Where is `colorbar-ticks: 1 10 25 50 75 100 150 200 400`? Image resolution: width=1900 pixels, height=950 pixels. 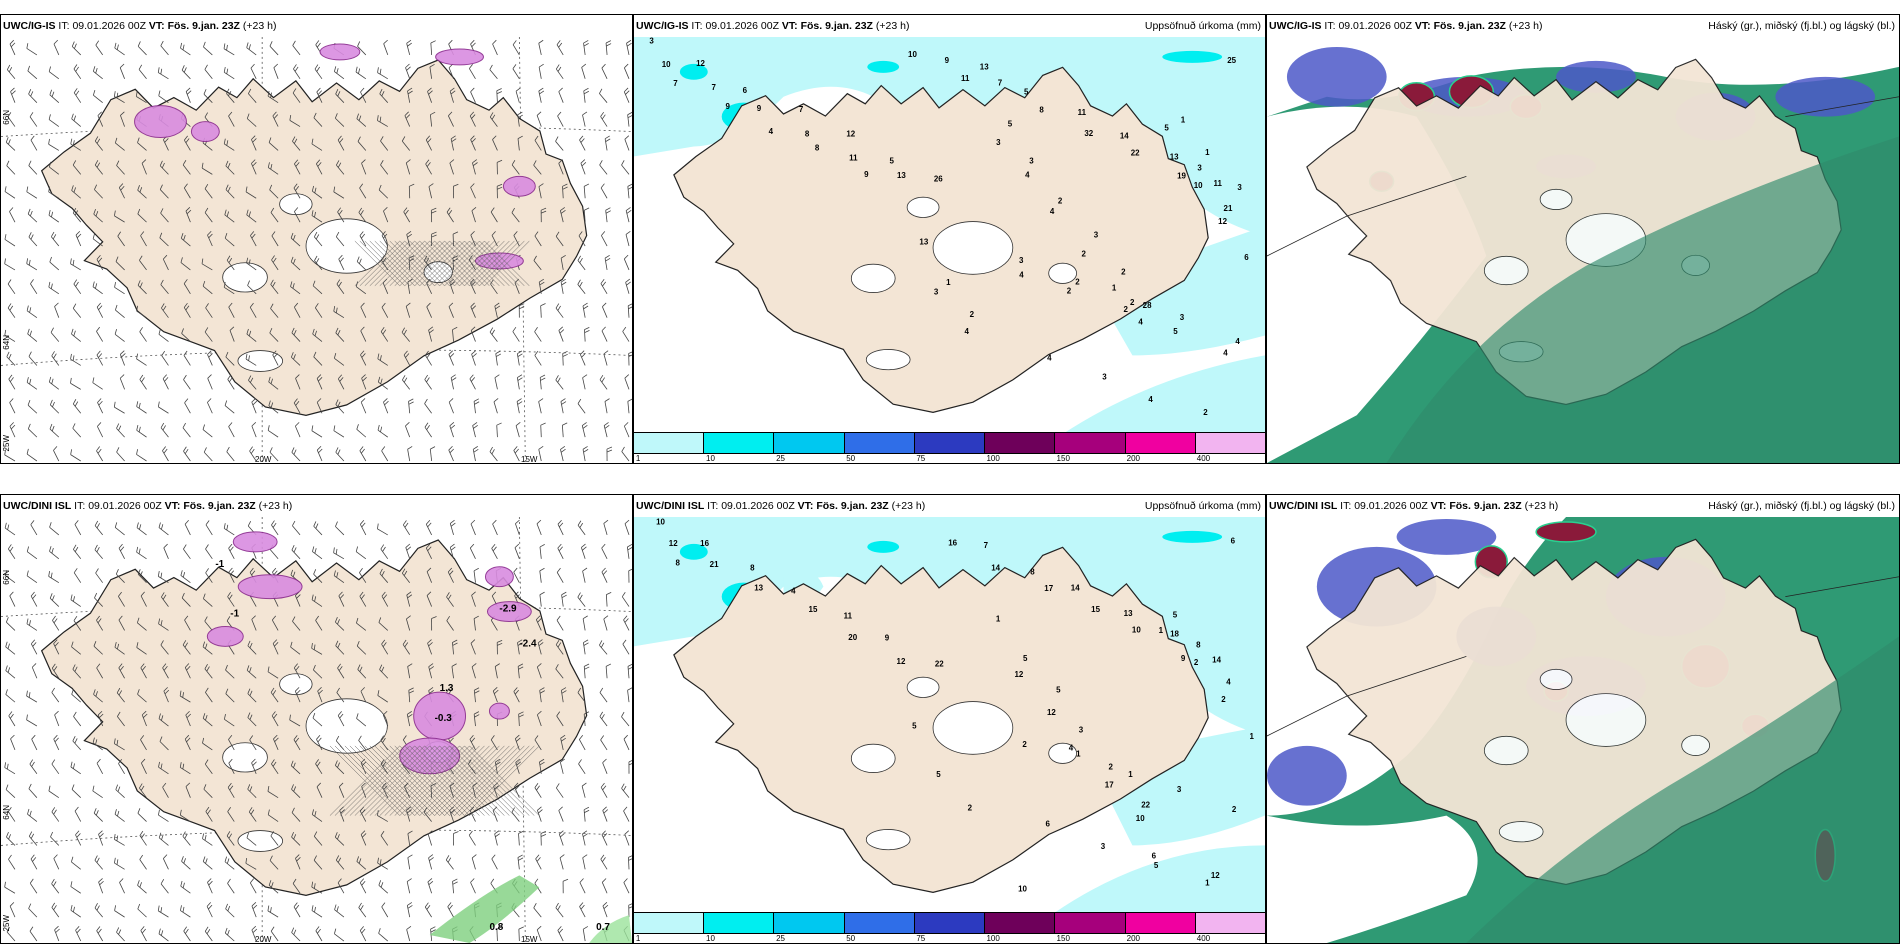
colorbar-ticks: 1 10 25 50 75 100 150 200 400 is located at coordinates (949, 938).